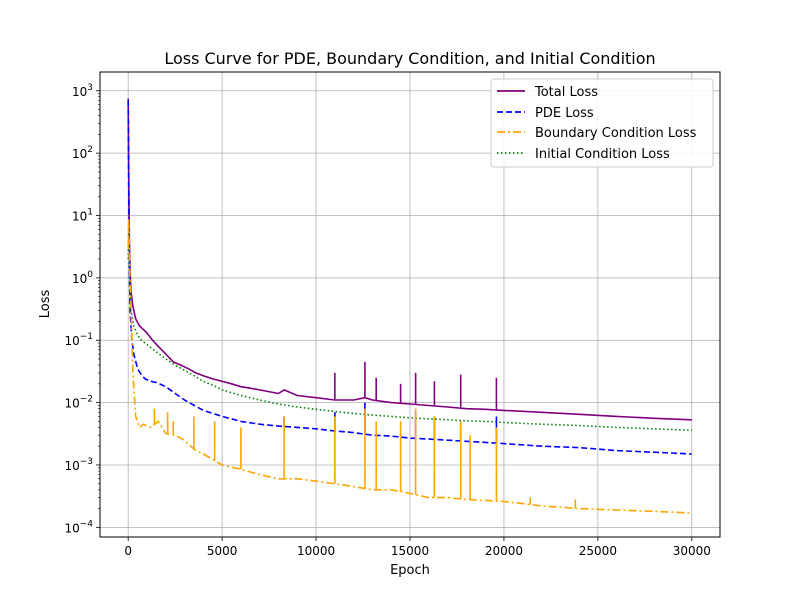 The image size is (800, 600). What do you see at coordinates (598, 551) in the screenshot?
I see `x-tick-label: 25000` at bounding box center [598, 551].